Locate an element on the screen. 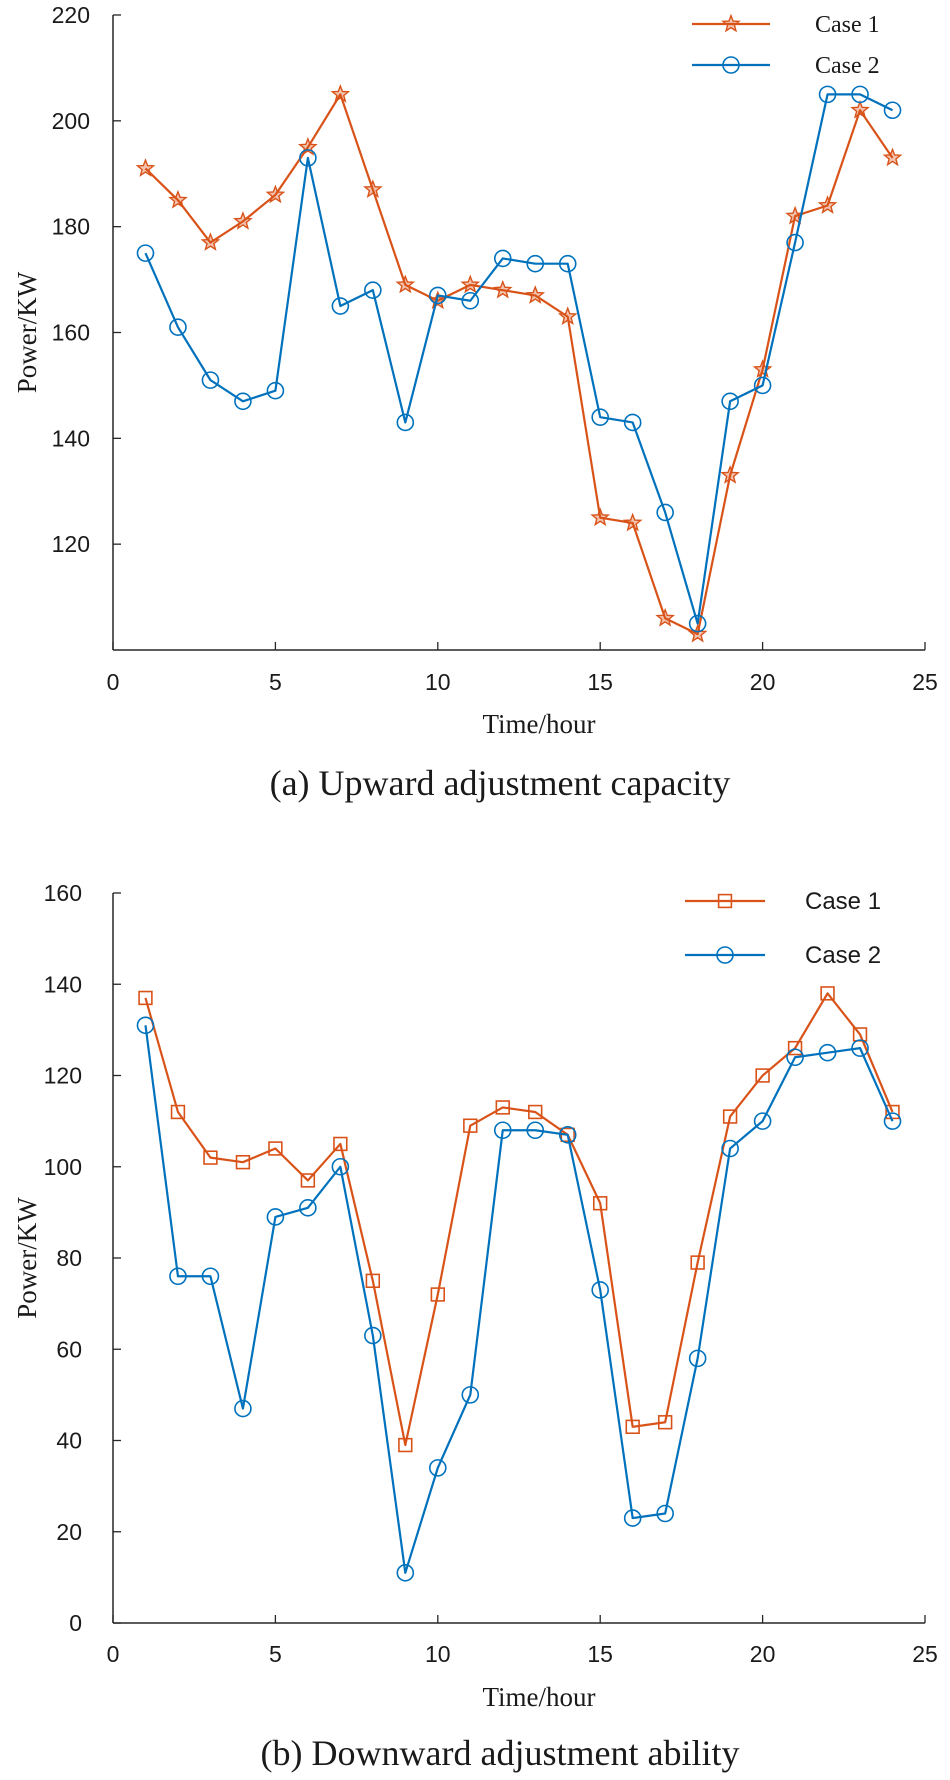  x-tick-label: 15 is located at coordinates (600, 682).